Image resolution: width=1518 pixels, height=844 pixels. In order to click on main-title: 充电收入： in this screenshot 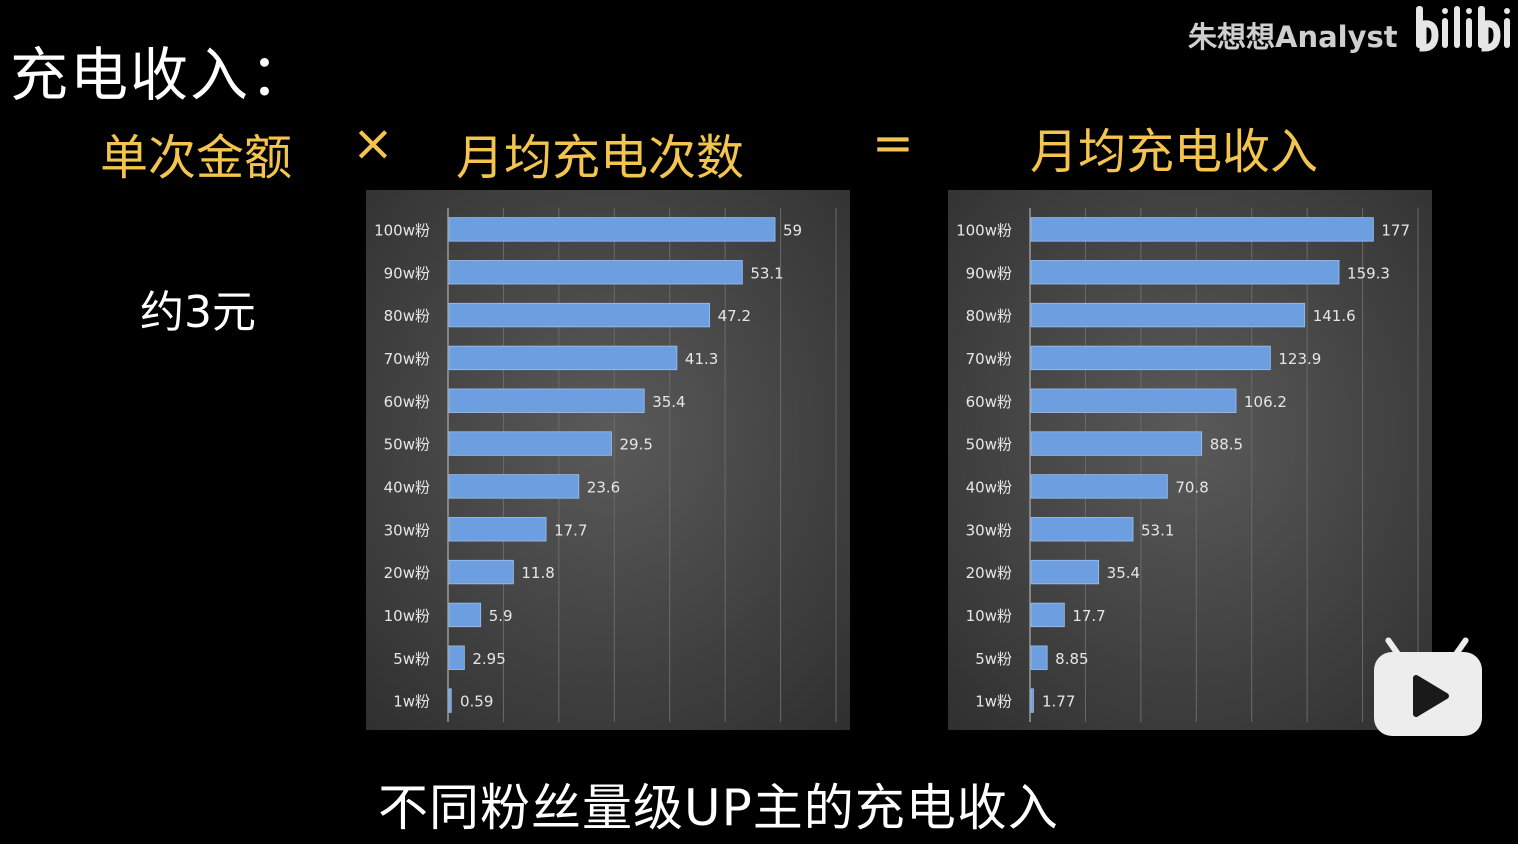, I will do `click(160, 75)`.